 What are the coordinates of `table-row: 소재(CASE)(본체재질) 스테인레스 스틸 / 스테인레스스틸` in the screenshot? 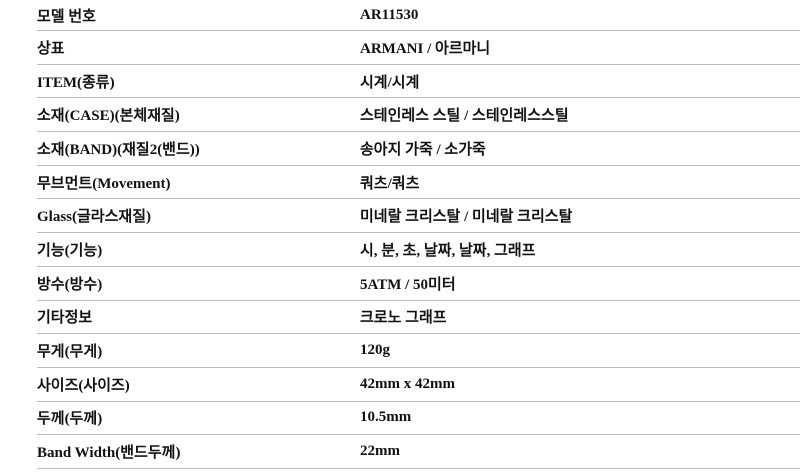 It's located at (418, 115).